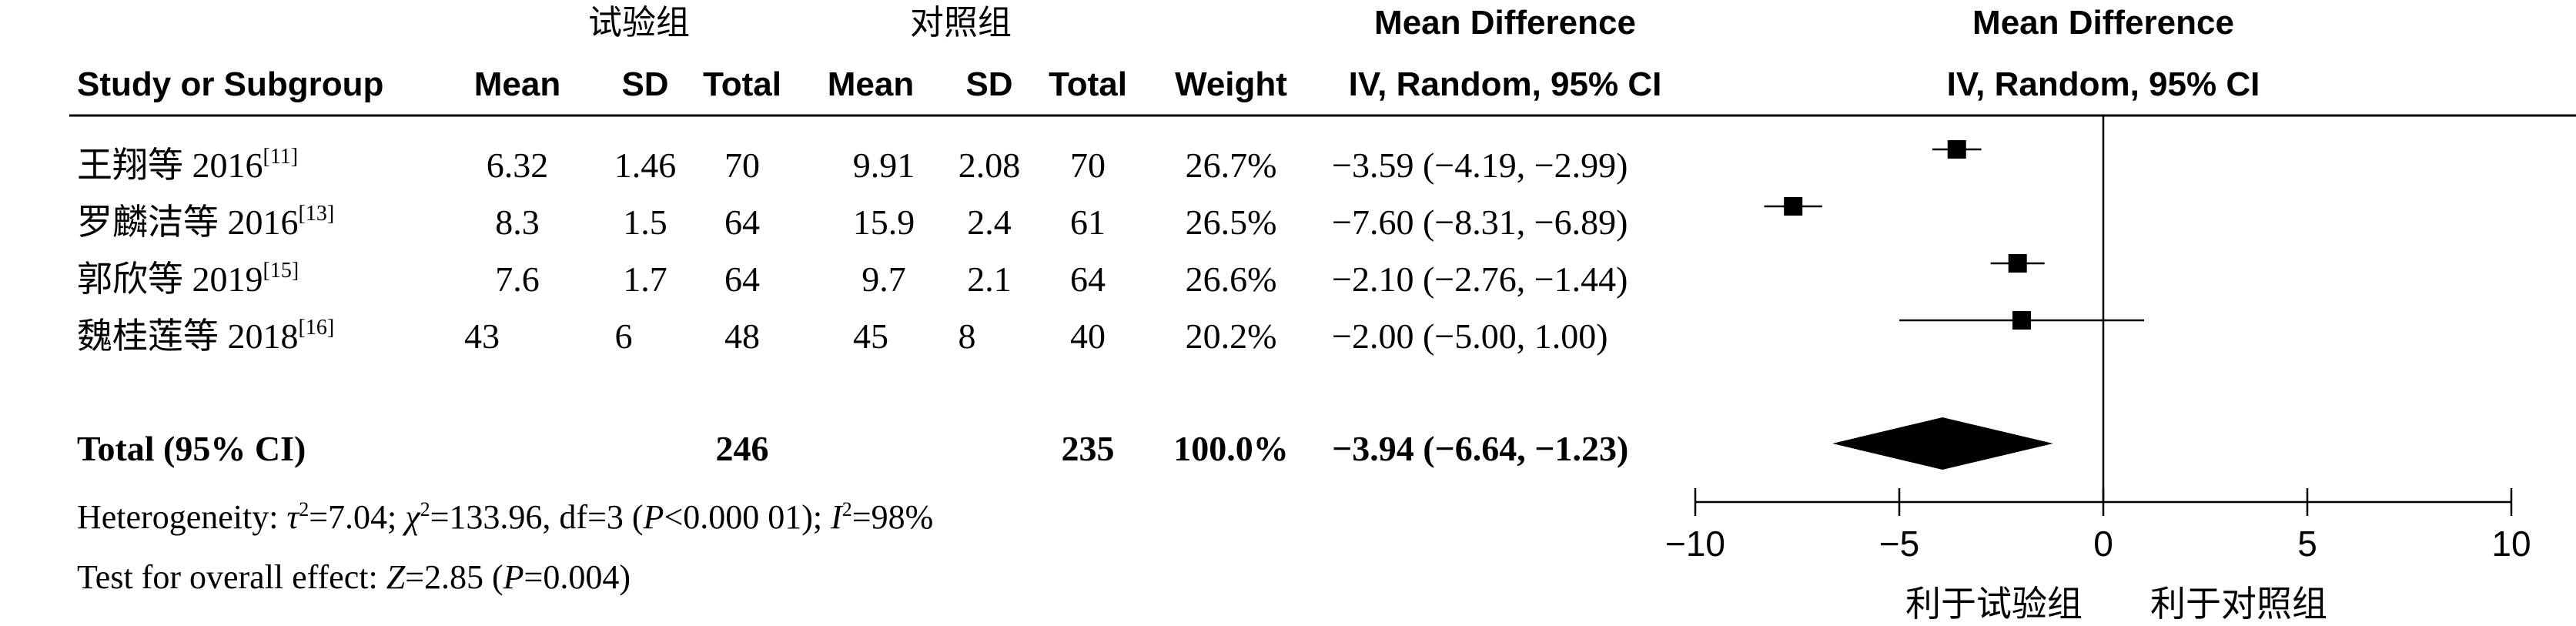  I want to click on ctrl-total: 40, so click(1088, 336).